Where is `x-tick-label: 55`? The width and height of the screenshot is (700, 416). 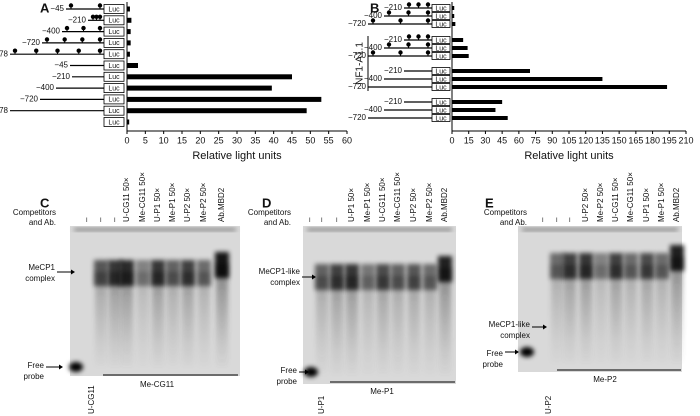
x-tick-label: 55 is located at coordinates (329, 140).